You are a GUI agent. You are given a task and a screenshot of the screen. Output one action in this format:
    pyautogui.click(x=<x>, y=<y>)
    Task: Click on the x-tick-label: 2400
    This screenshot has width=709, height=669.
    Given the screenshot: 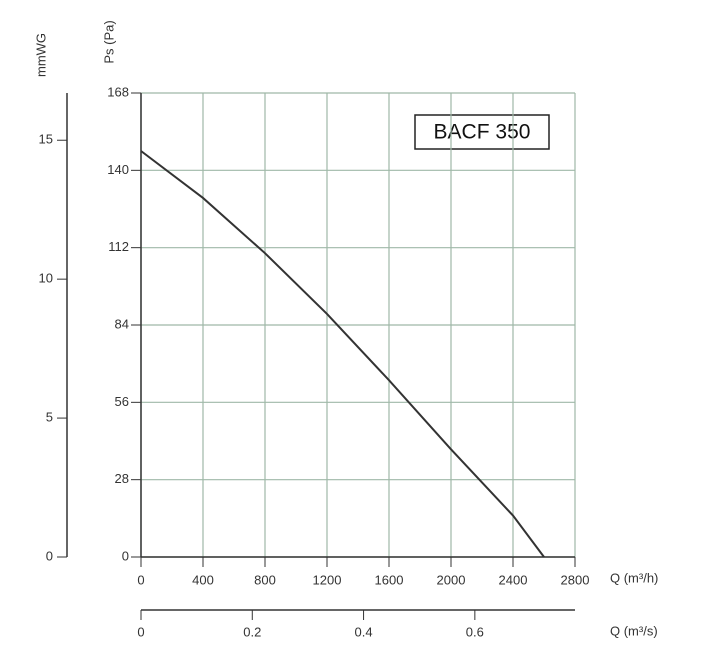 What is the action you would take?
    pyautogui.click(x=513, y=579)
    